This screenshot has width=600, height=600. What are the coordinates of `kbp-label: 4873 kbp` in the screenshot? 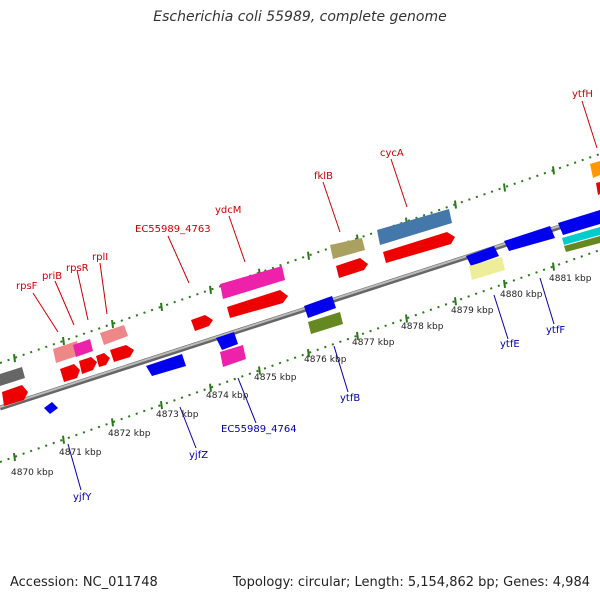 It's located at (177, 415).